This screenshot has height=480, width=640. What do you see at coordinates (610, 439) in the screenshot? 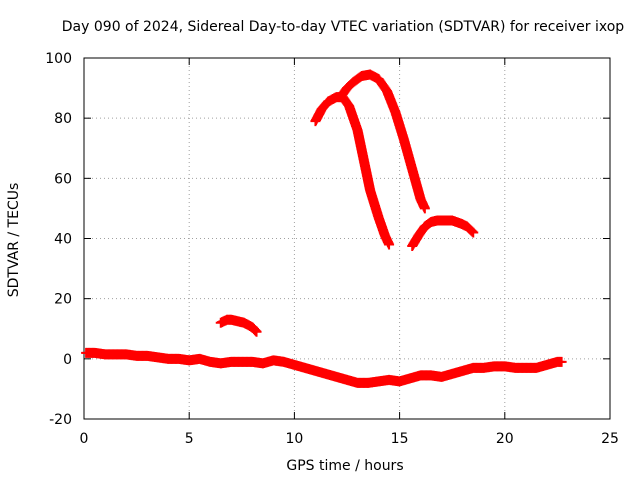
I see `x-tick-label: 25` at bounding box center [610, 439].